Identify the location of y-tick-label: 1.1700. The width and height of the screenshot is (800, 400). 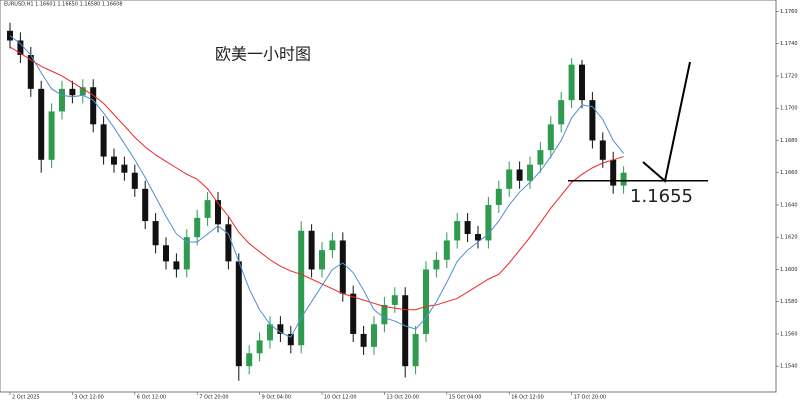
(789, 109).